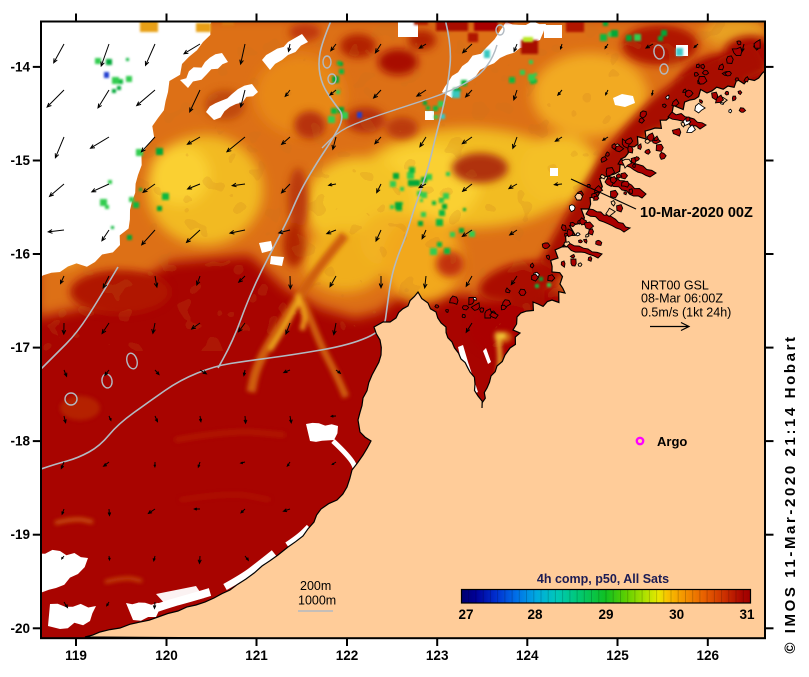 This screenshot has height=677, width=809. What do you see at coordinates (527, 655) in the screenshot?
I see `svg-text: 124` at bounding box center [527, 655].